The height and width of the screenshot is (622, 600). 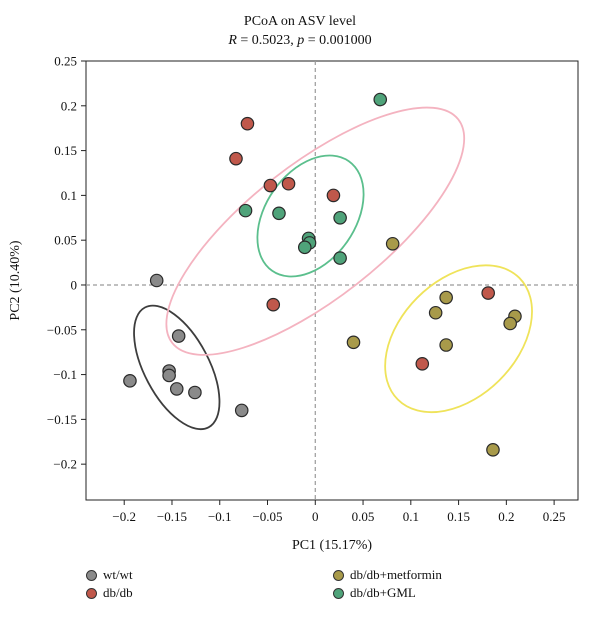 I want to click on x-tick-label: −0.15, so click(x=172, y=516).